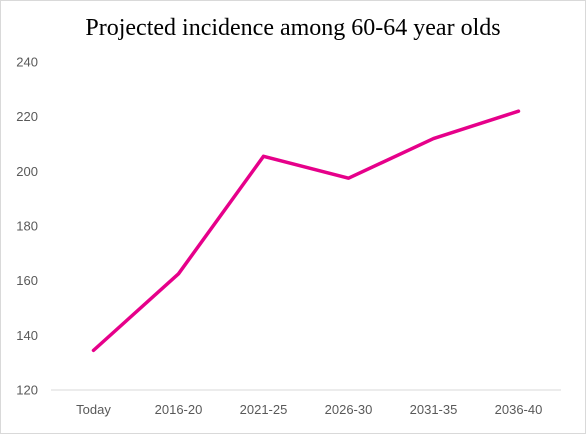  I want to click on y-tick-label: 160, so click(27, 280).